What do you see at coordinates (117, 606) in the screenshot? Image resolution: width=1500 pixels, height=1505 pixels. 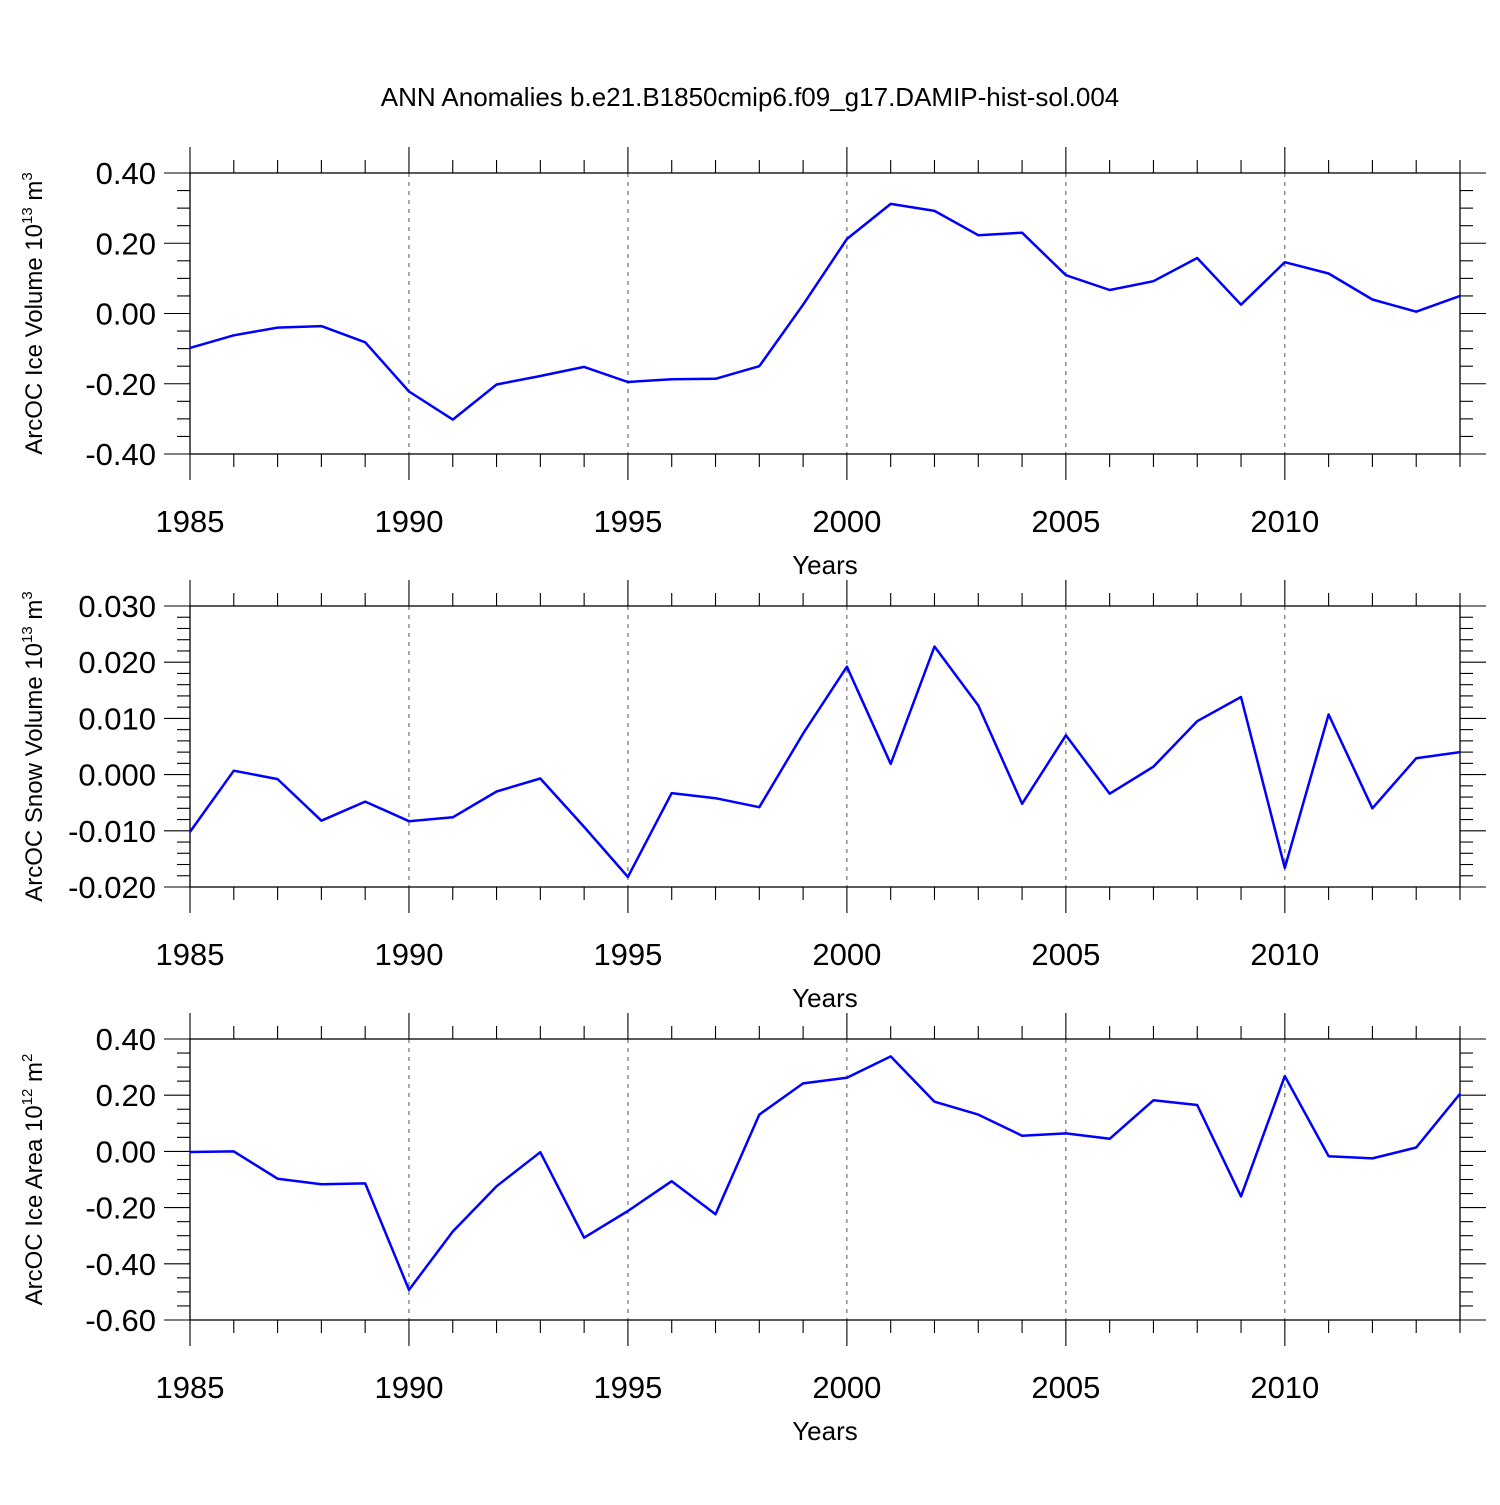 I see `y-tick-label: 0.030` at bounding box center [117, 606].